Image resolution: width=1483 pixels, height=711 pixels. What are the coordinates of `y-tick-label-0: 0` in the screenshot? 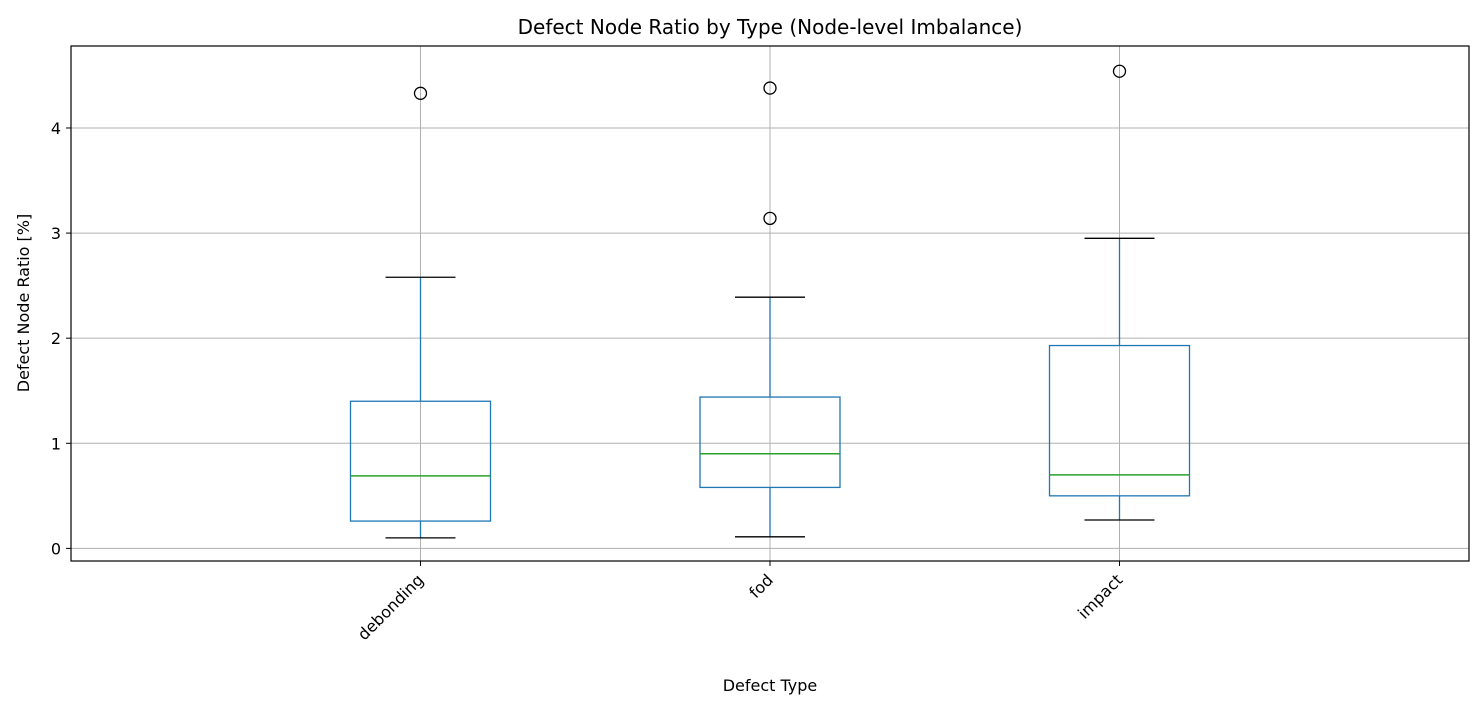 It's located at (56, 548).